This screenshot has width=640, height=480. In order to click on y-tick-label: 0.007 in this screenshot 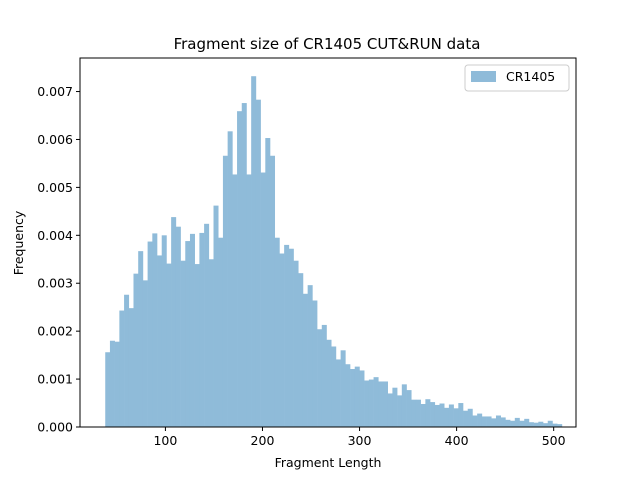, I will do `click(55, 91)`.